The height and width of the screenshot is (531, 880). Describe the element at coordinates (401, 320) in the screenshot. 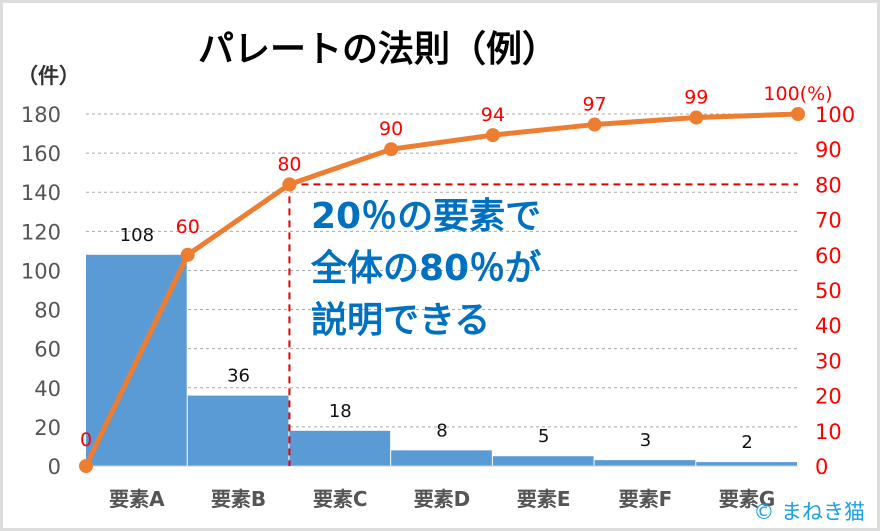

I see `annotation-line: 説明できる` at that location.